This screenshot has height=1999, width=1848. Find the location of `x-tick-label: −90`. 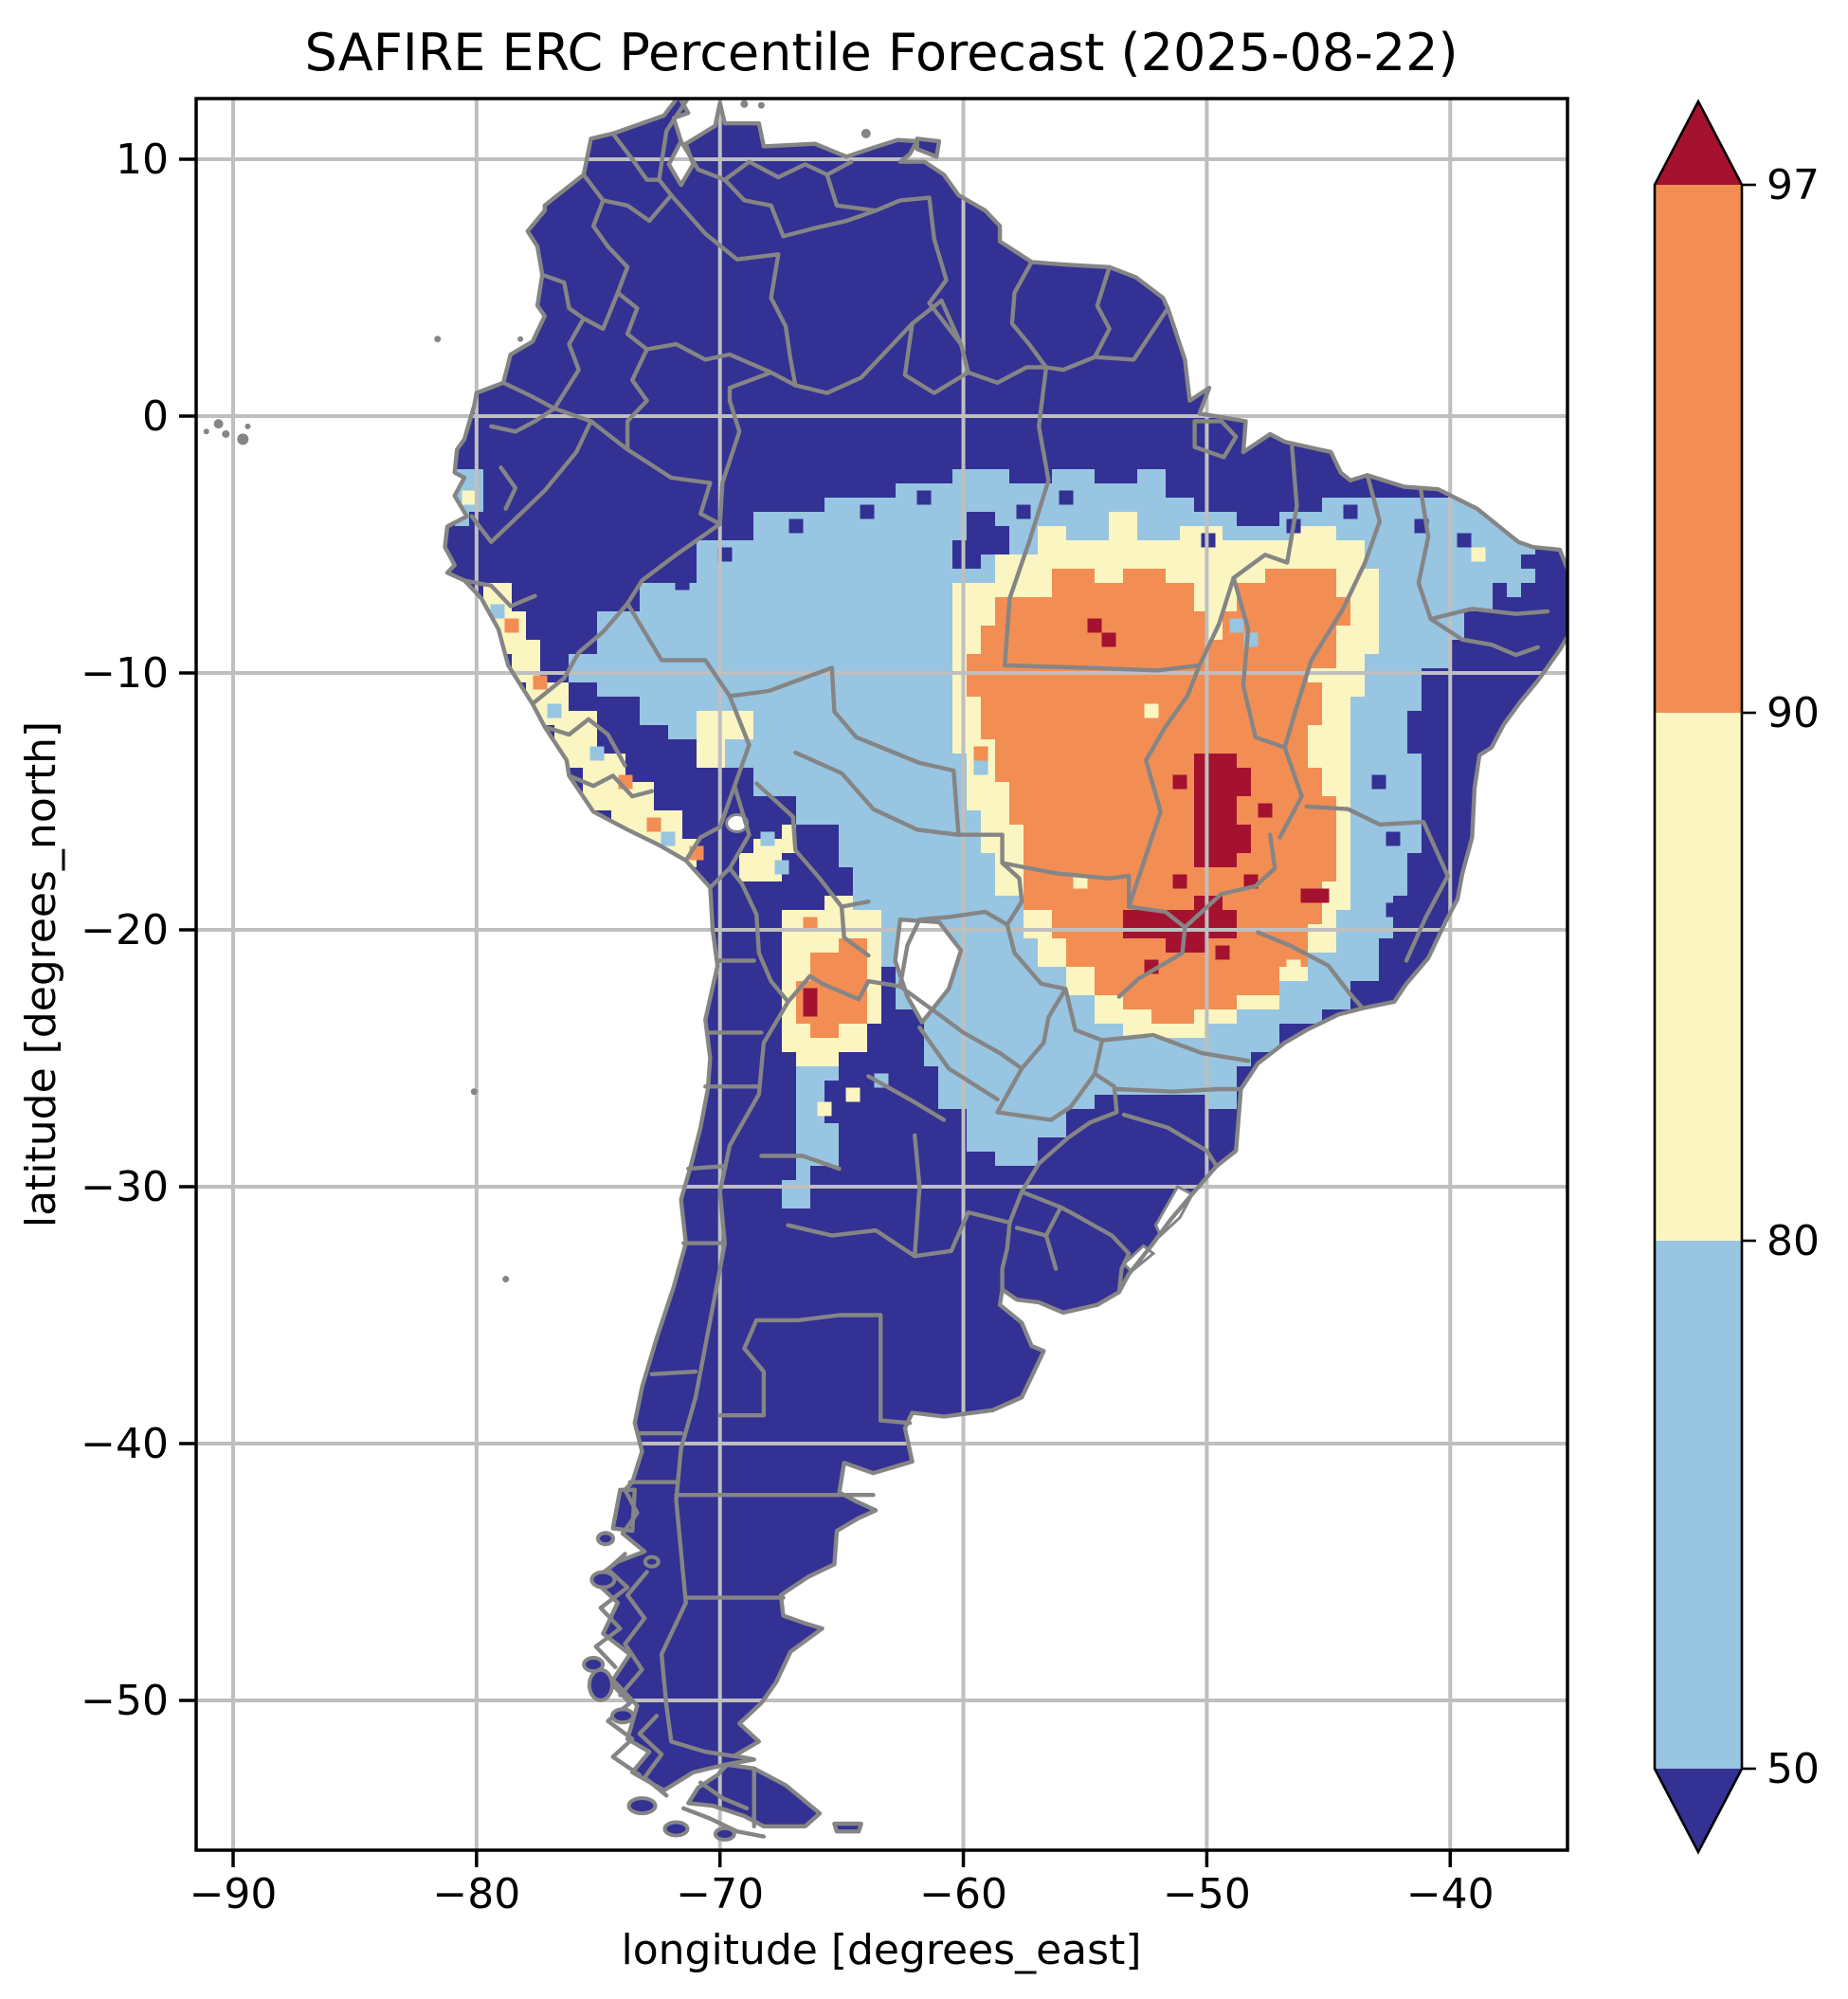

x-tick-label: −90 is located at coordinates (234, 1894).